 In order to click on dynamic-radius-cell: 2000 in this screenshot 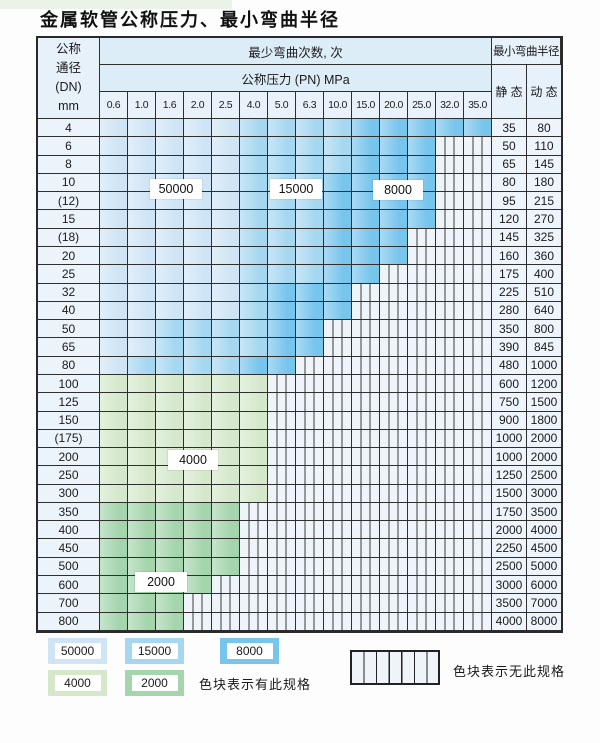, I will do `click(544, 457)`.